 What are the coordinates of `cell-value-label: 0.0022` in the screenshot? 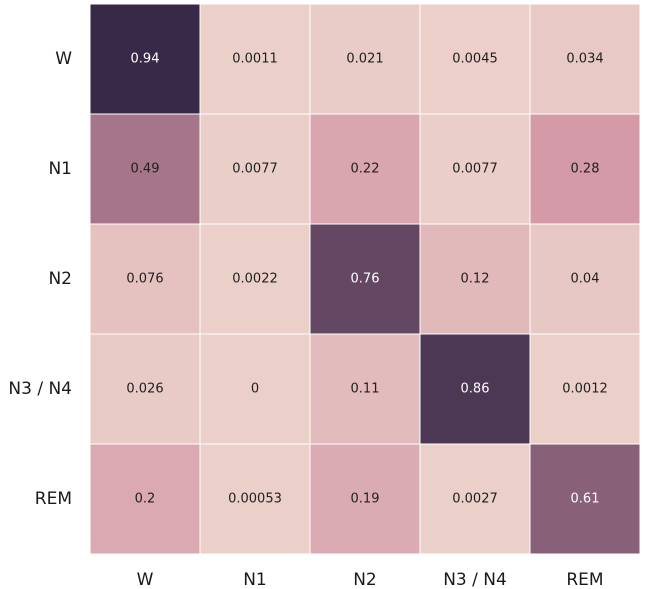 It's located at (255, 279).